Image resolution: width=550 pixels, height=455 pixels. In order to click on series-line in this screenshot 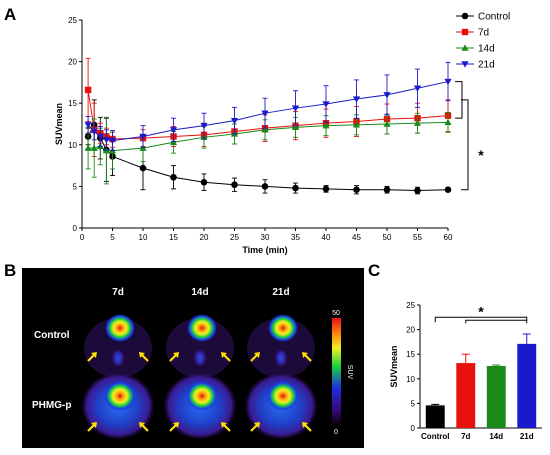, I will do `click(268, 111)`.